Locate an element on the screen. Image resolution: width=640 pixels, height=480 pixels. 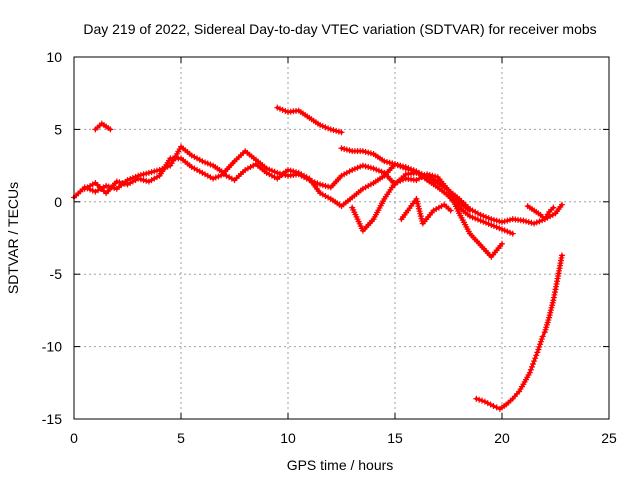
x-tick-label: 10 is located at coordinates (288, 438).